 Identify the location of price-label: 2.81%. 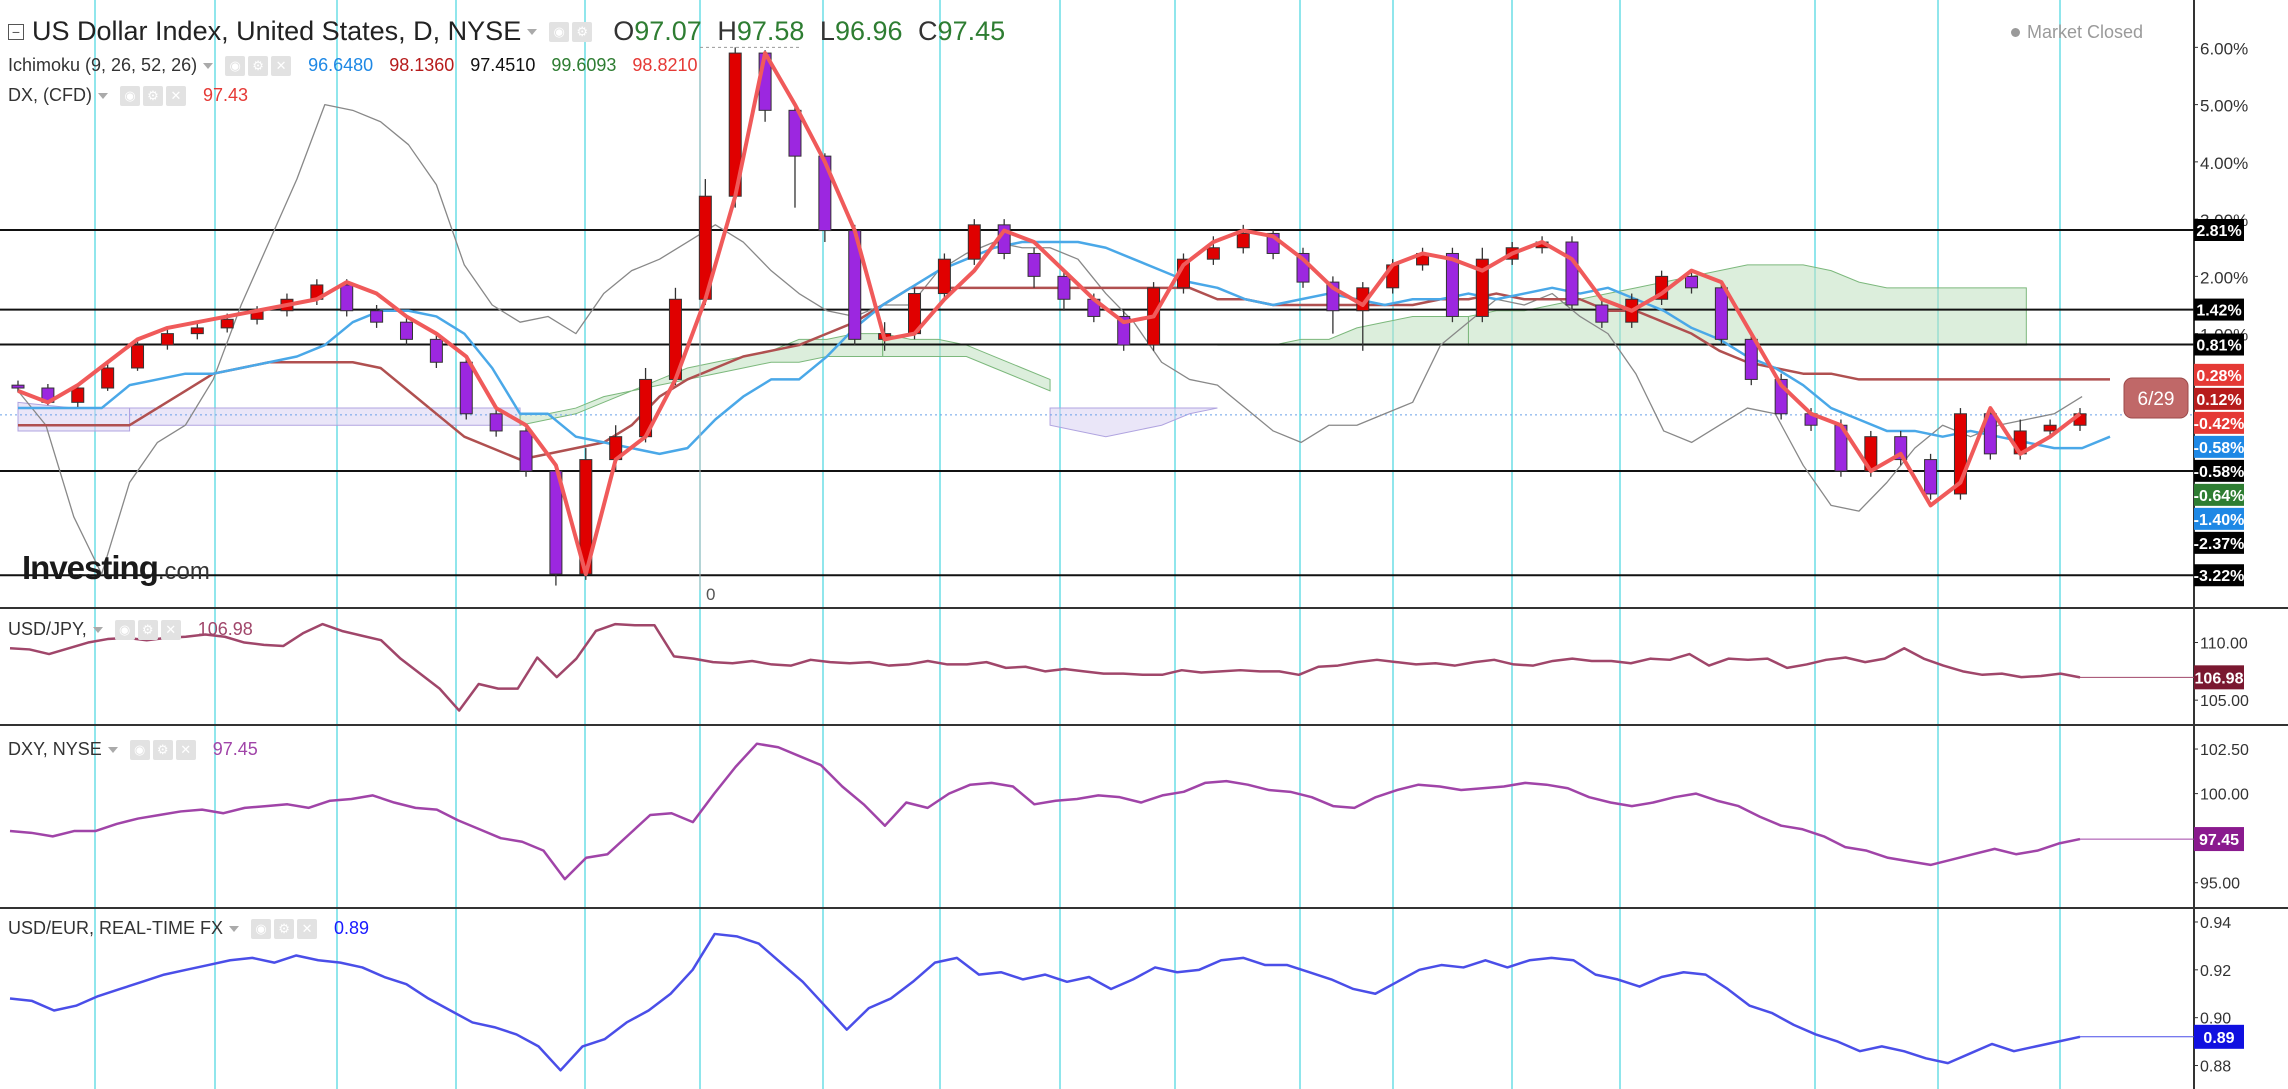
(2219, 229).